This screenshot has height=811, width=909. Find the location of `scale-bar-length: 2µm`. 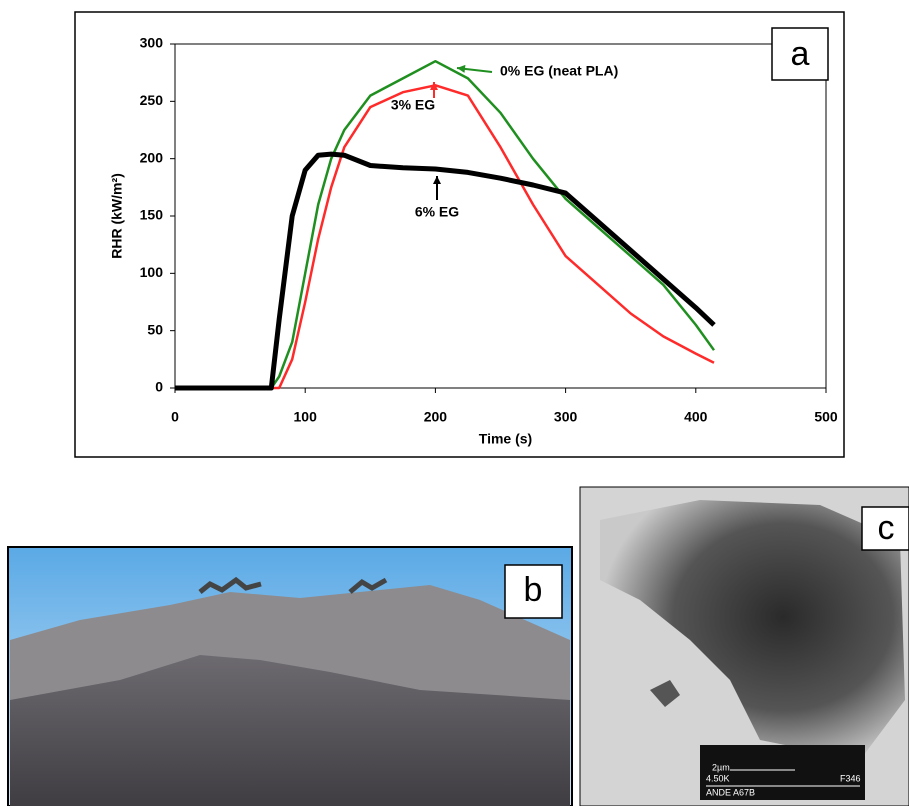

scale-bar-length: 2µm is located at coordinates (721, 767).